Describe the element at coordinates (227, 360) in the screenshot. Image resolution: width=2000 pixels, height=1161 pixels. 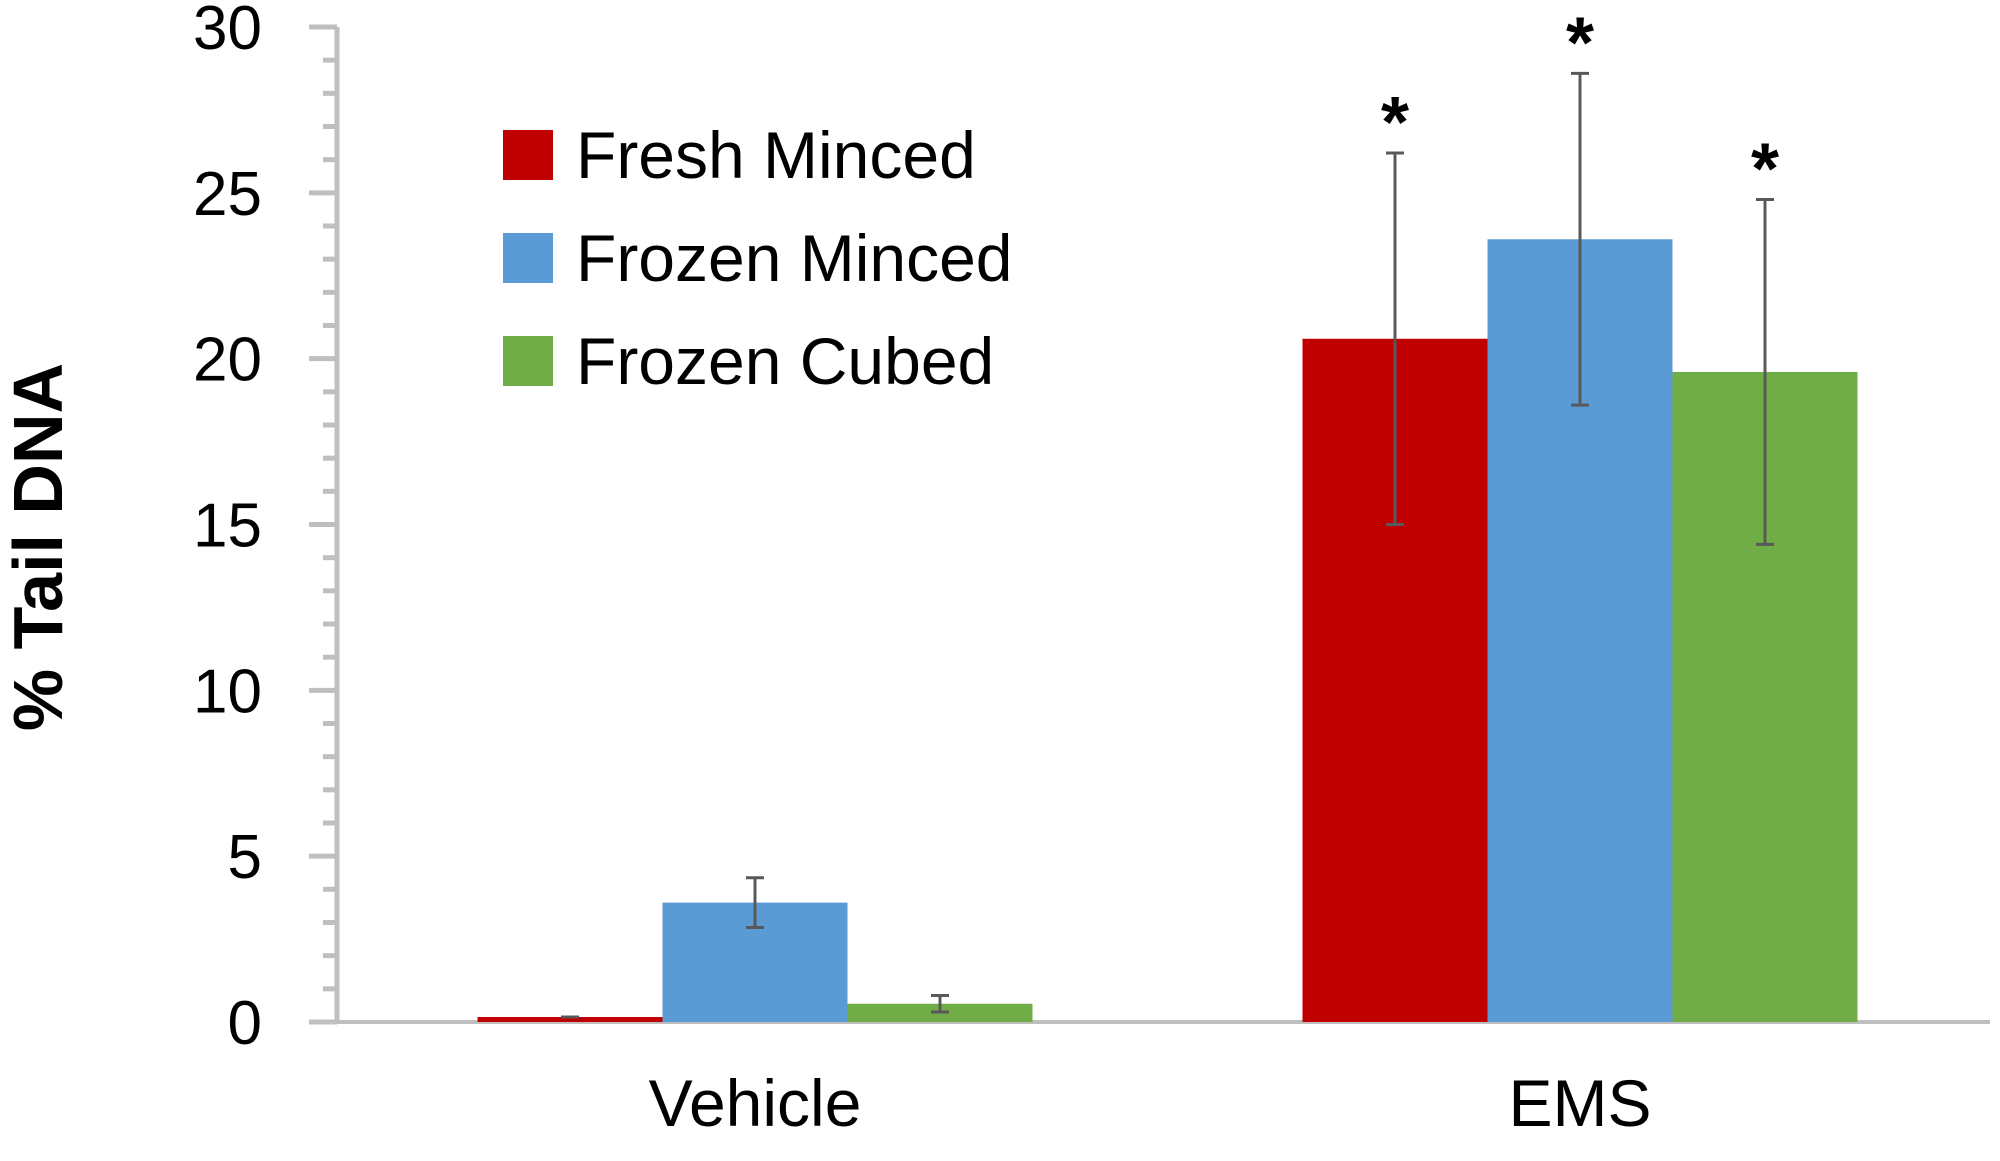
I see `y-tick-label: 20` at that location.